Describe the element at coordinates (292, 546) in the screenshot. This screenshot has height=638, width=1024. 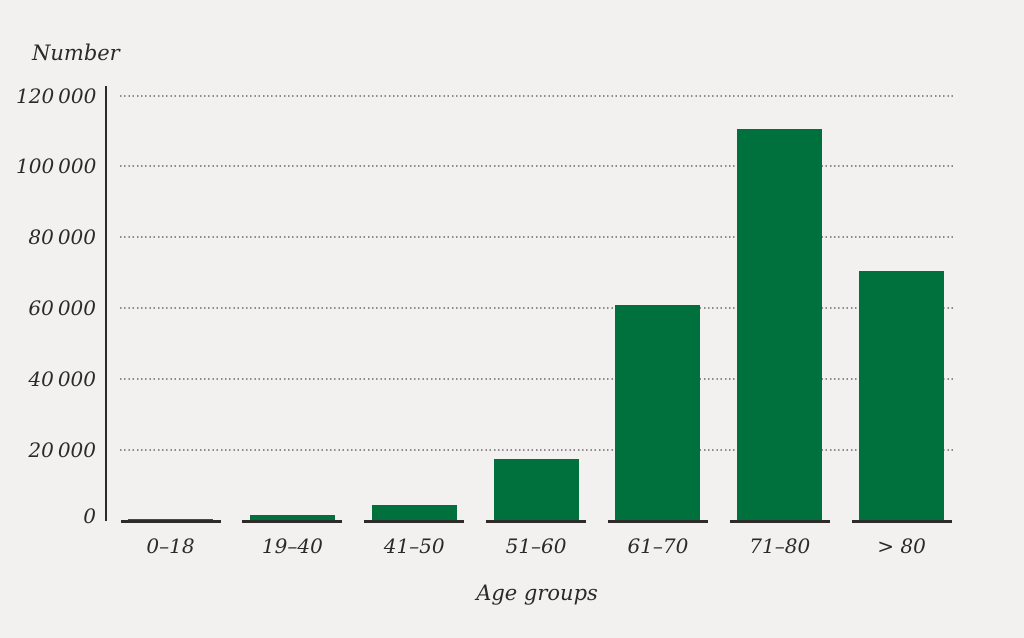
I see `x-tick-label: 19–40` at that location.